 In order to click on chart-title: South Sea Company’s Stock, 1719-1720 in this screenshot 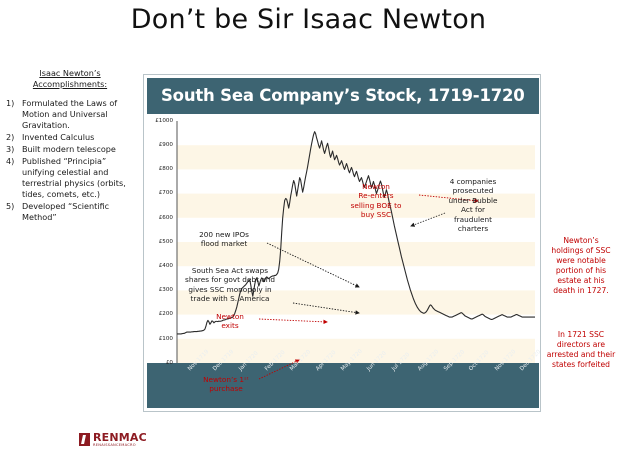, I will do `click(343, 95)`.